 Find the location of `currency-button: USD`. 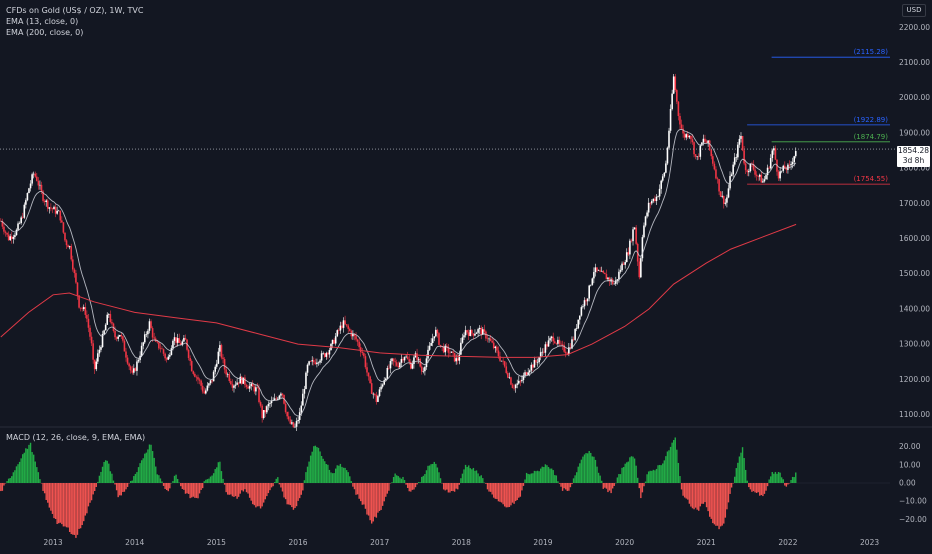

currency-button: USD is located at coordinates (914, 10).